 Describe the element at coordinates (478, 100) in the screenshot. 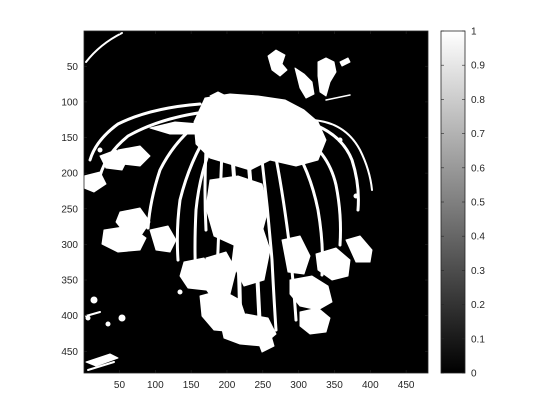

I see `colorbar-tick-label: 0.8` at that location.